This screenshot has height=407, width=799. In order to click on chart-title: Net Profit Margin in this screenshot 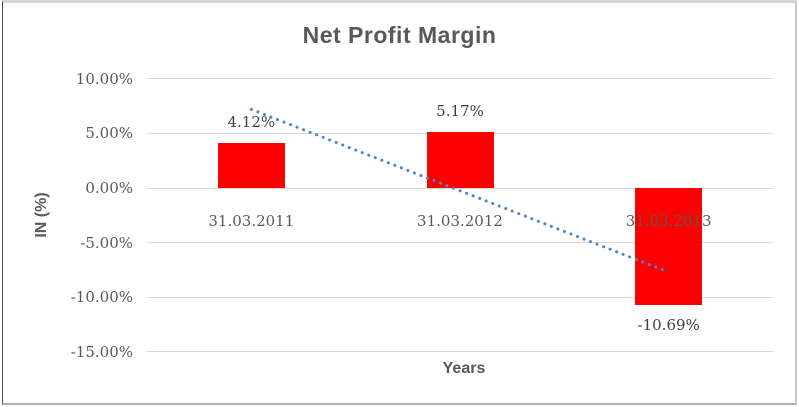, I will do `click(399, 35)`.